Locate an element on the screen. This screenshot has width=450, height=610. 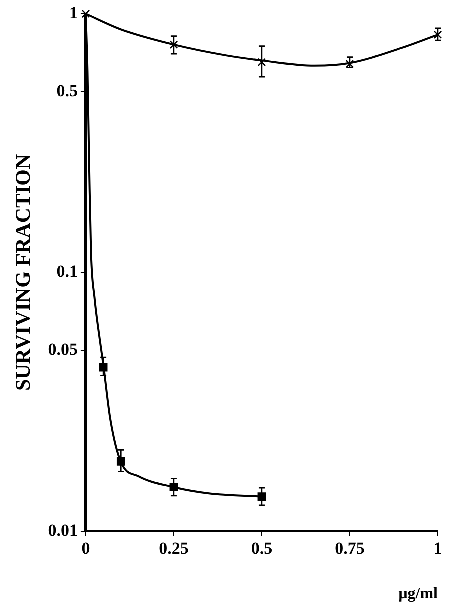
y-tick-label: 0.1 is located at coordinates (67, 272).